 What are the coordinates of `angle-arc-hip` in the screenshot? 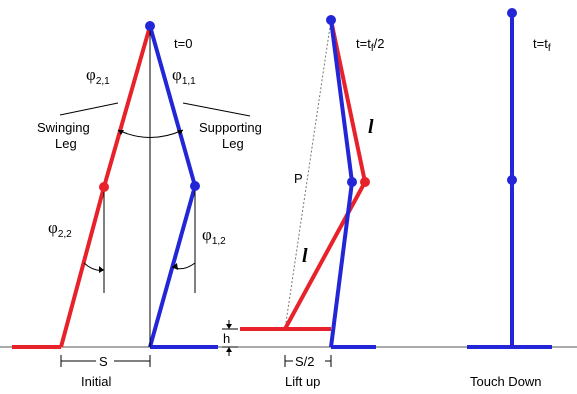 It's located at (150, 133).